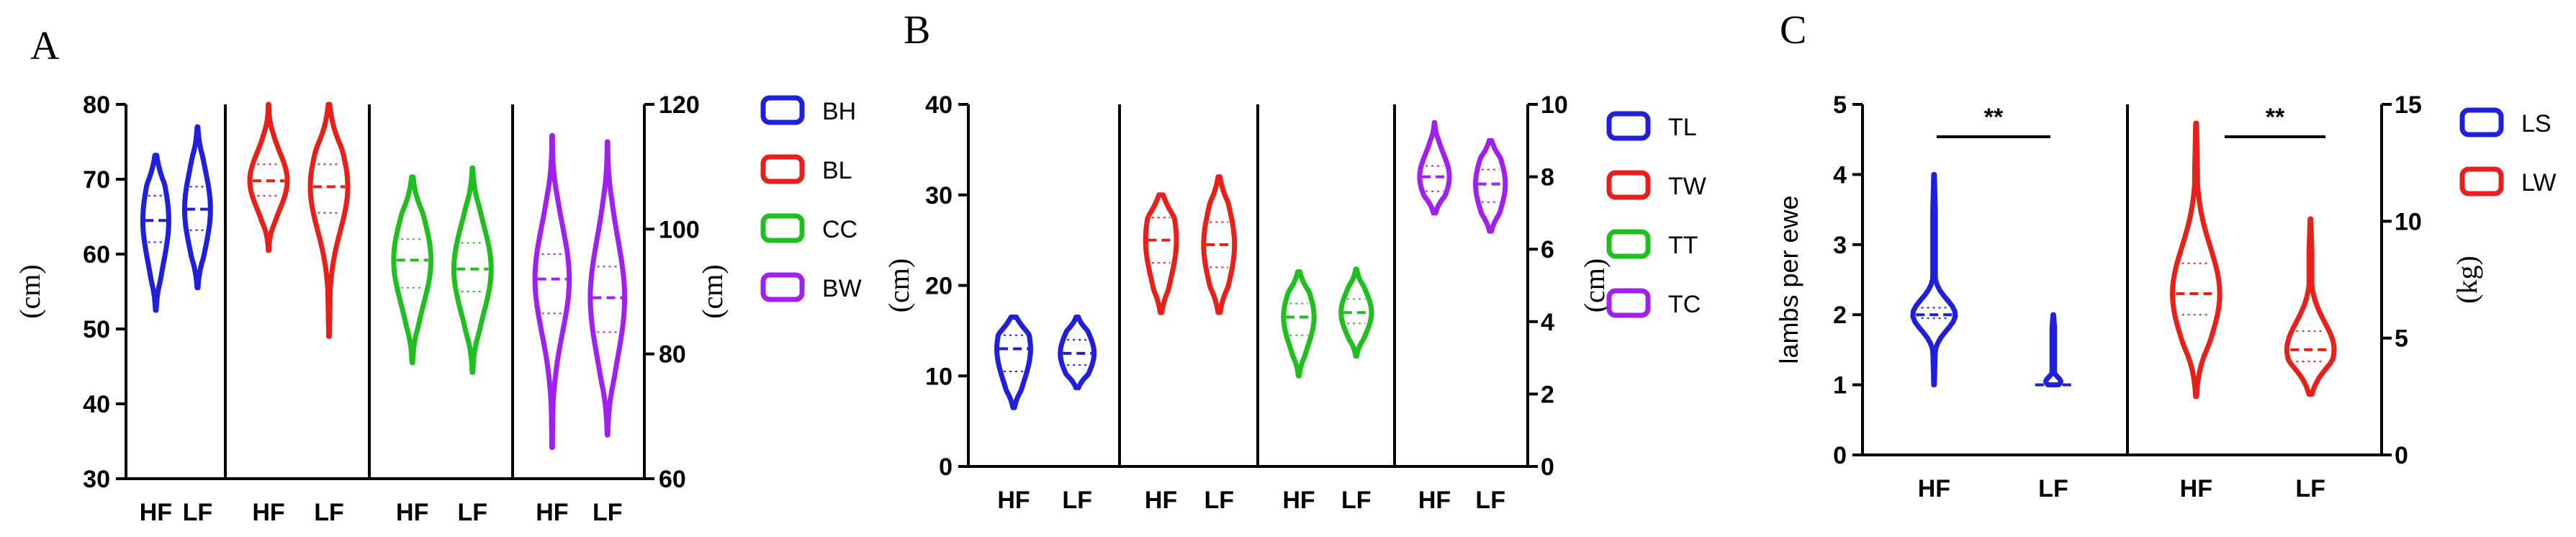  I want to click on violin-TW-HF, so click(1161, 253).